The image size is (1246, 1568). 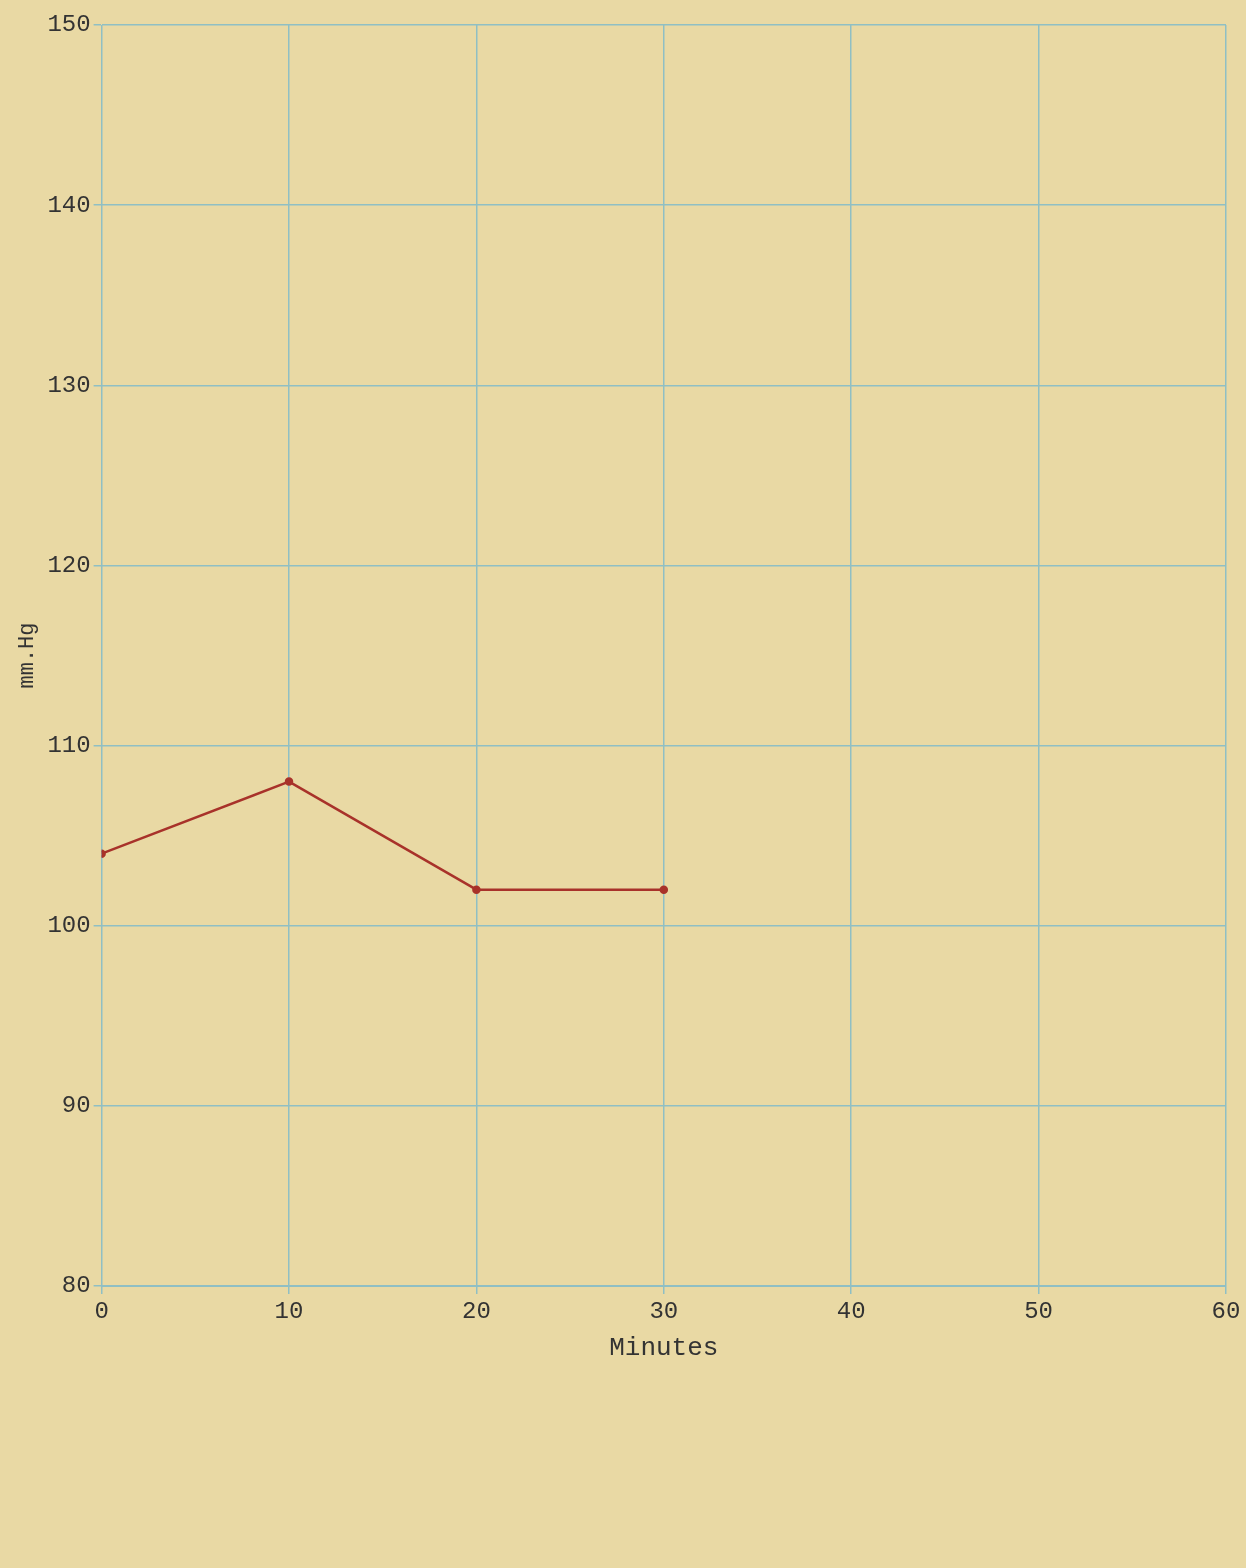 What do you see at coordinates (664, 1311) in the screenshot?
I see `x-tick-label: 30` at bounding box center [664, 1311].